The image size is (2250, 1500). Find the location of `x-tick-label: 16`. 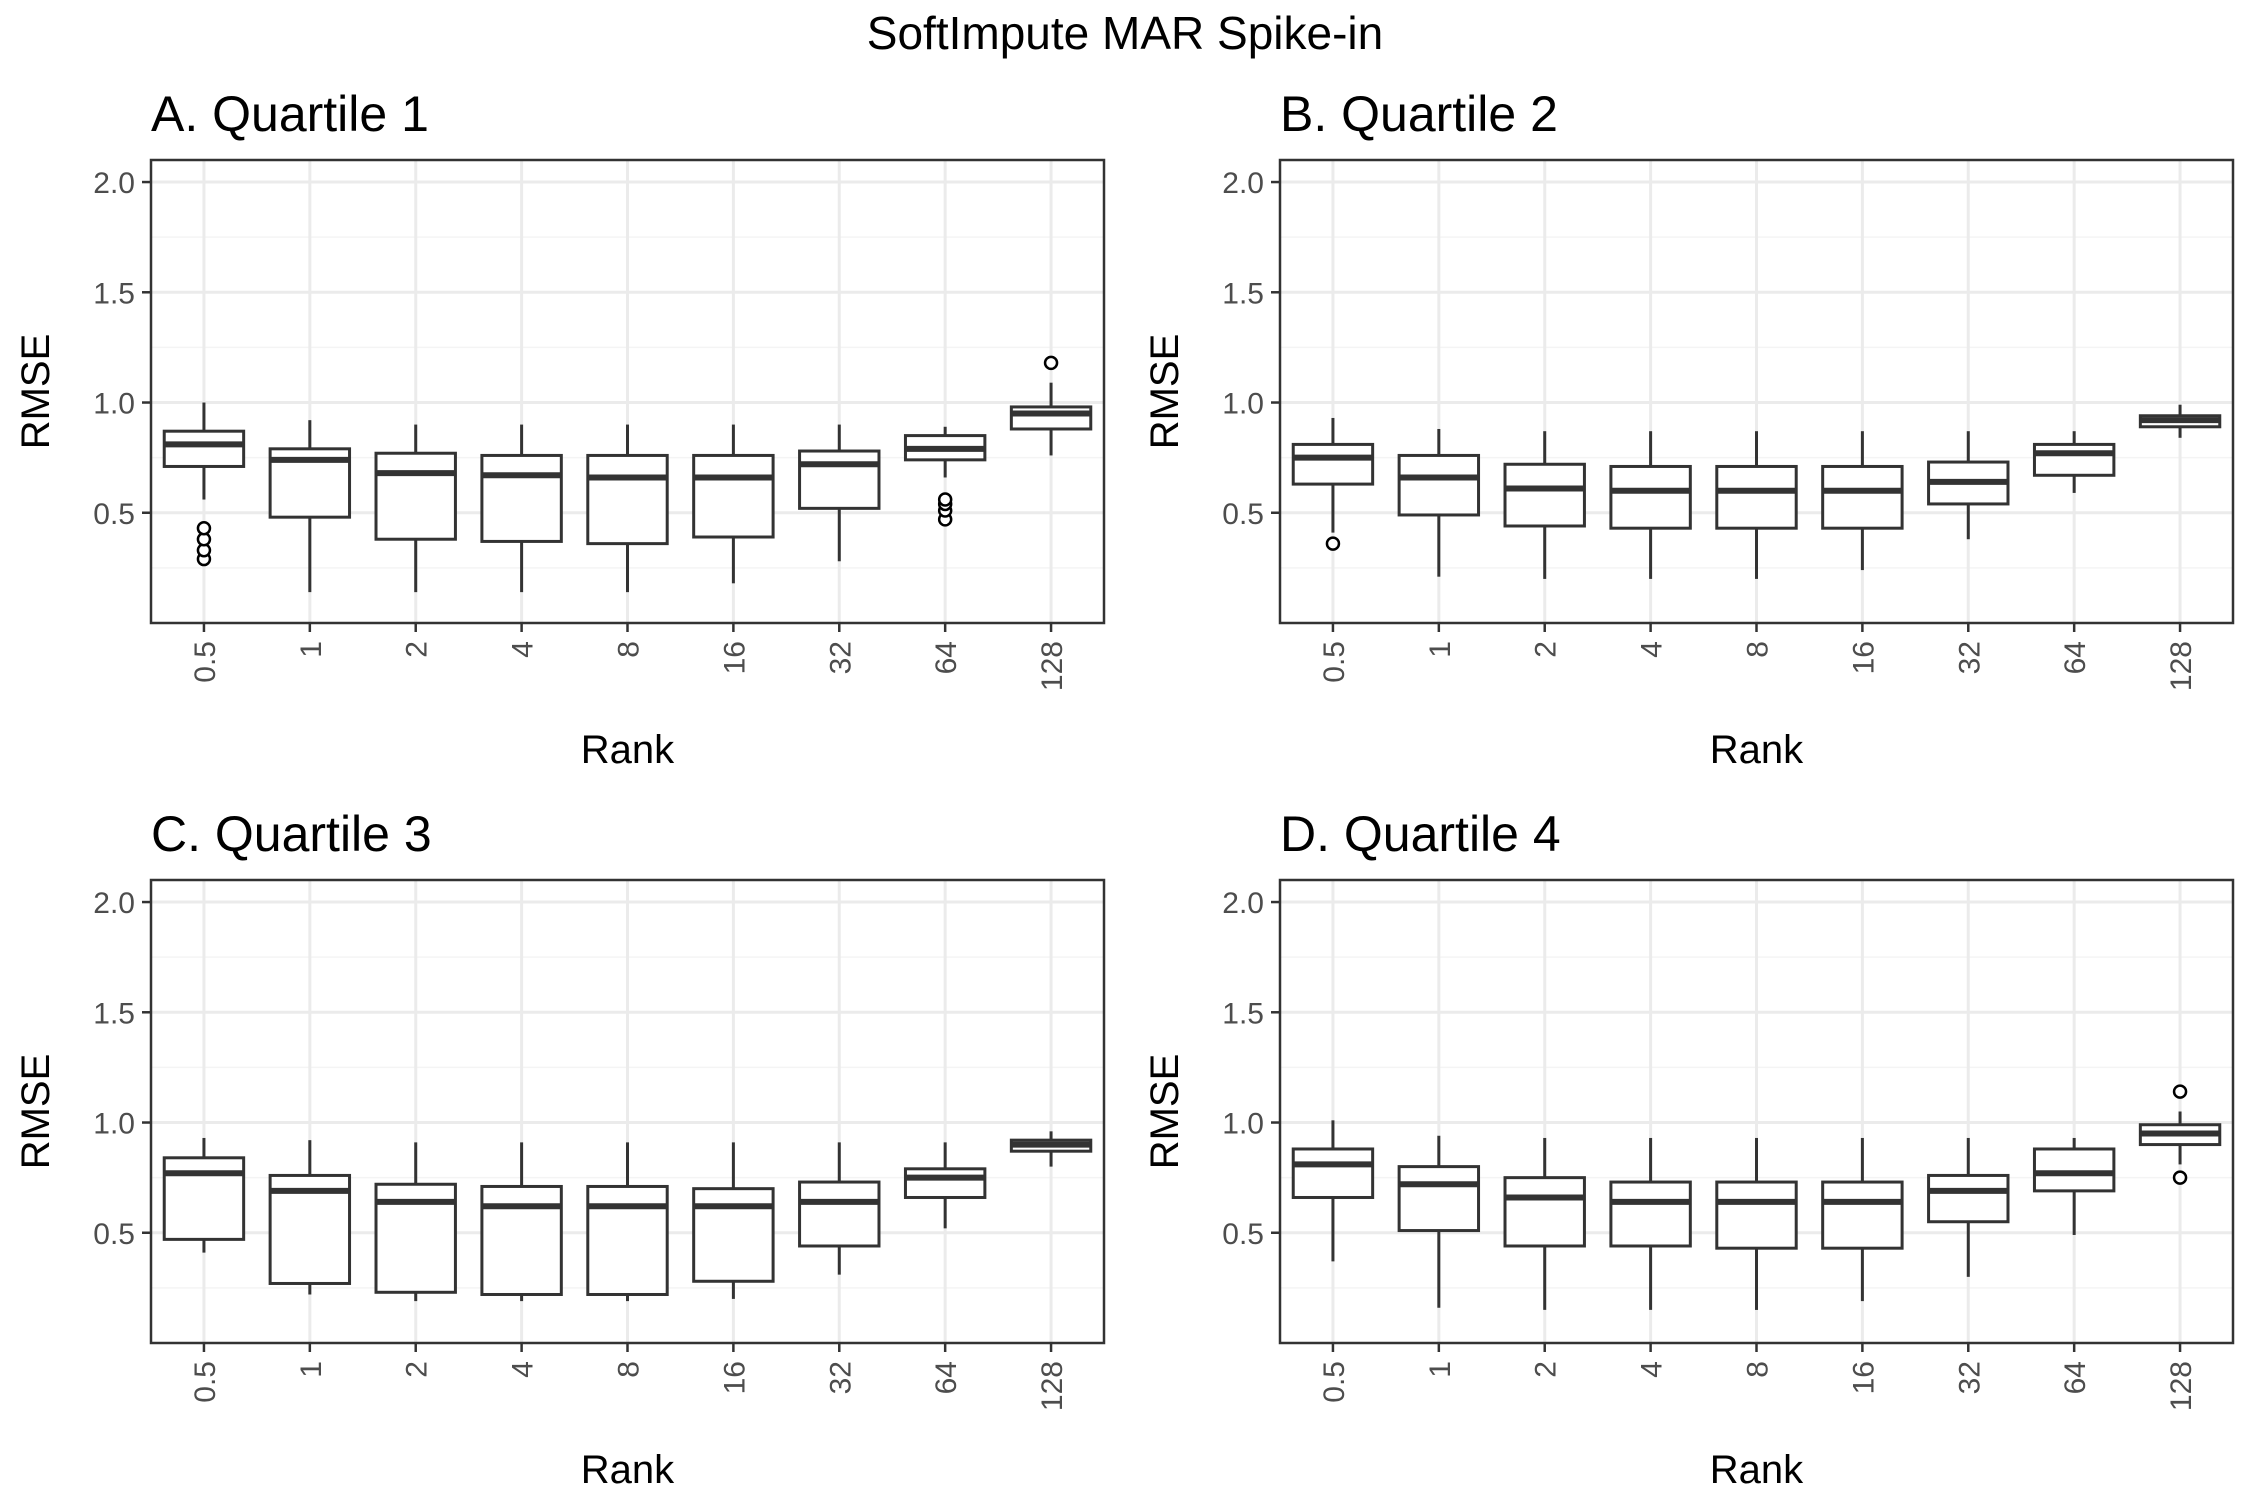

x-tick-label: 16 is located at coordinates (734, 1377).